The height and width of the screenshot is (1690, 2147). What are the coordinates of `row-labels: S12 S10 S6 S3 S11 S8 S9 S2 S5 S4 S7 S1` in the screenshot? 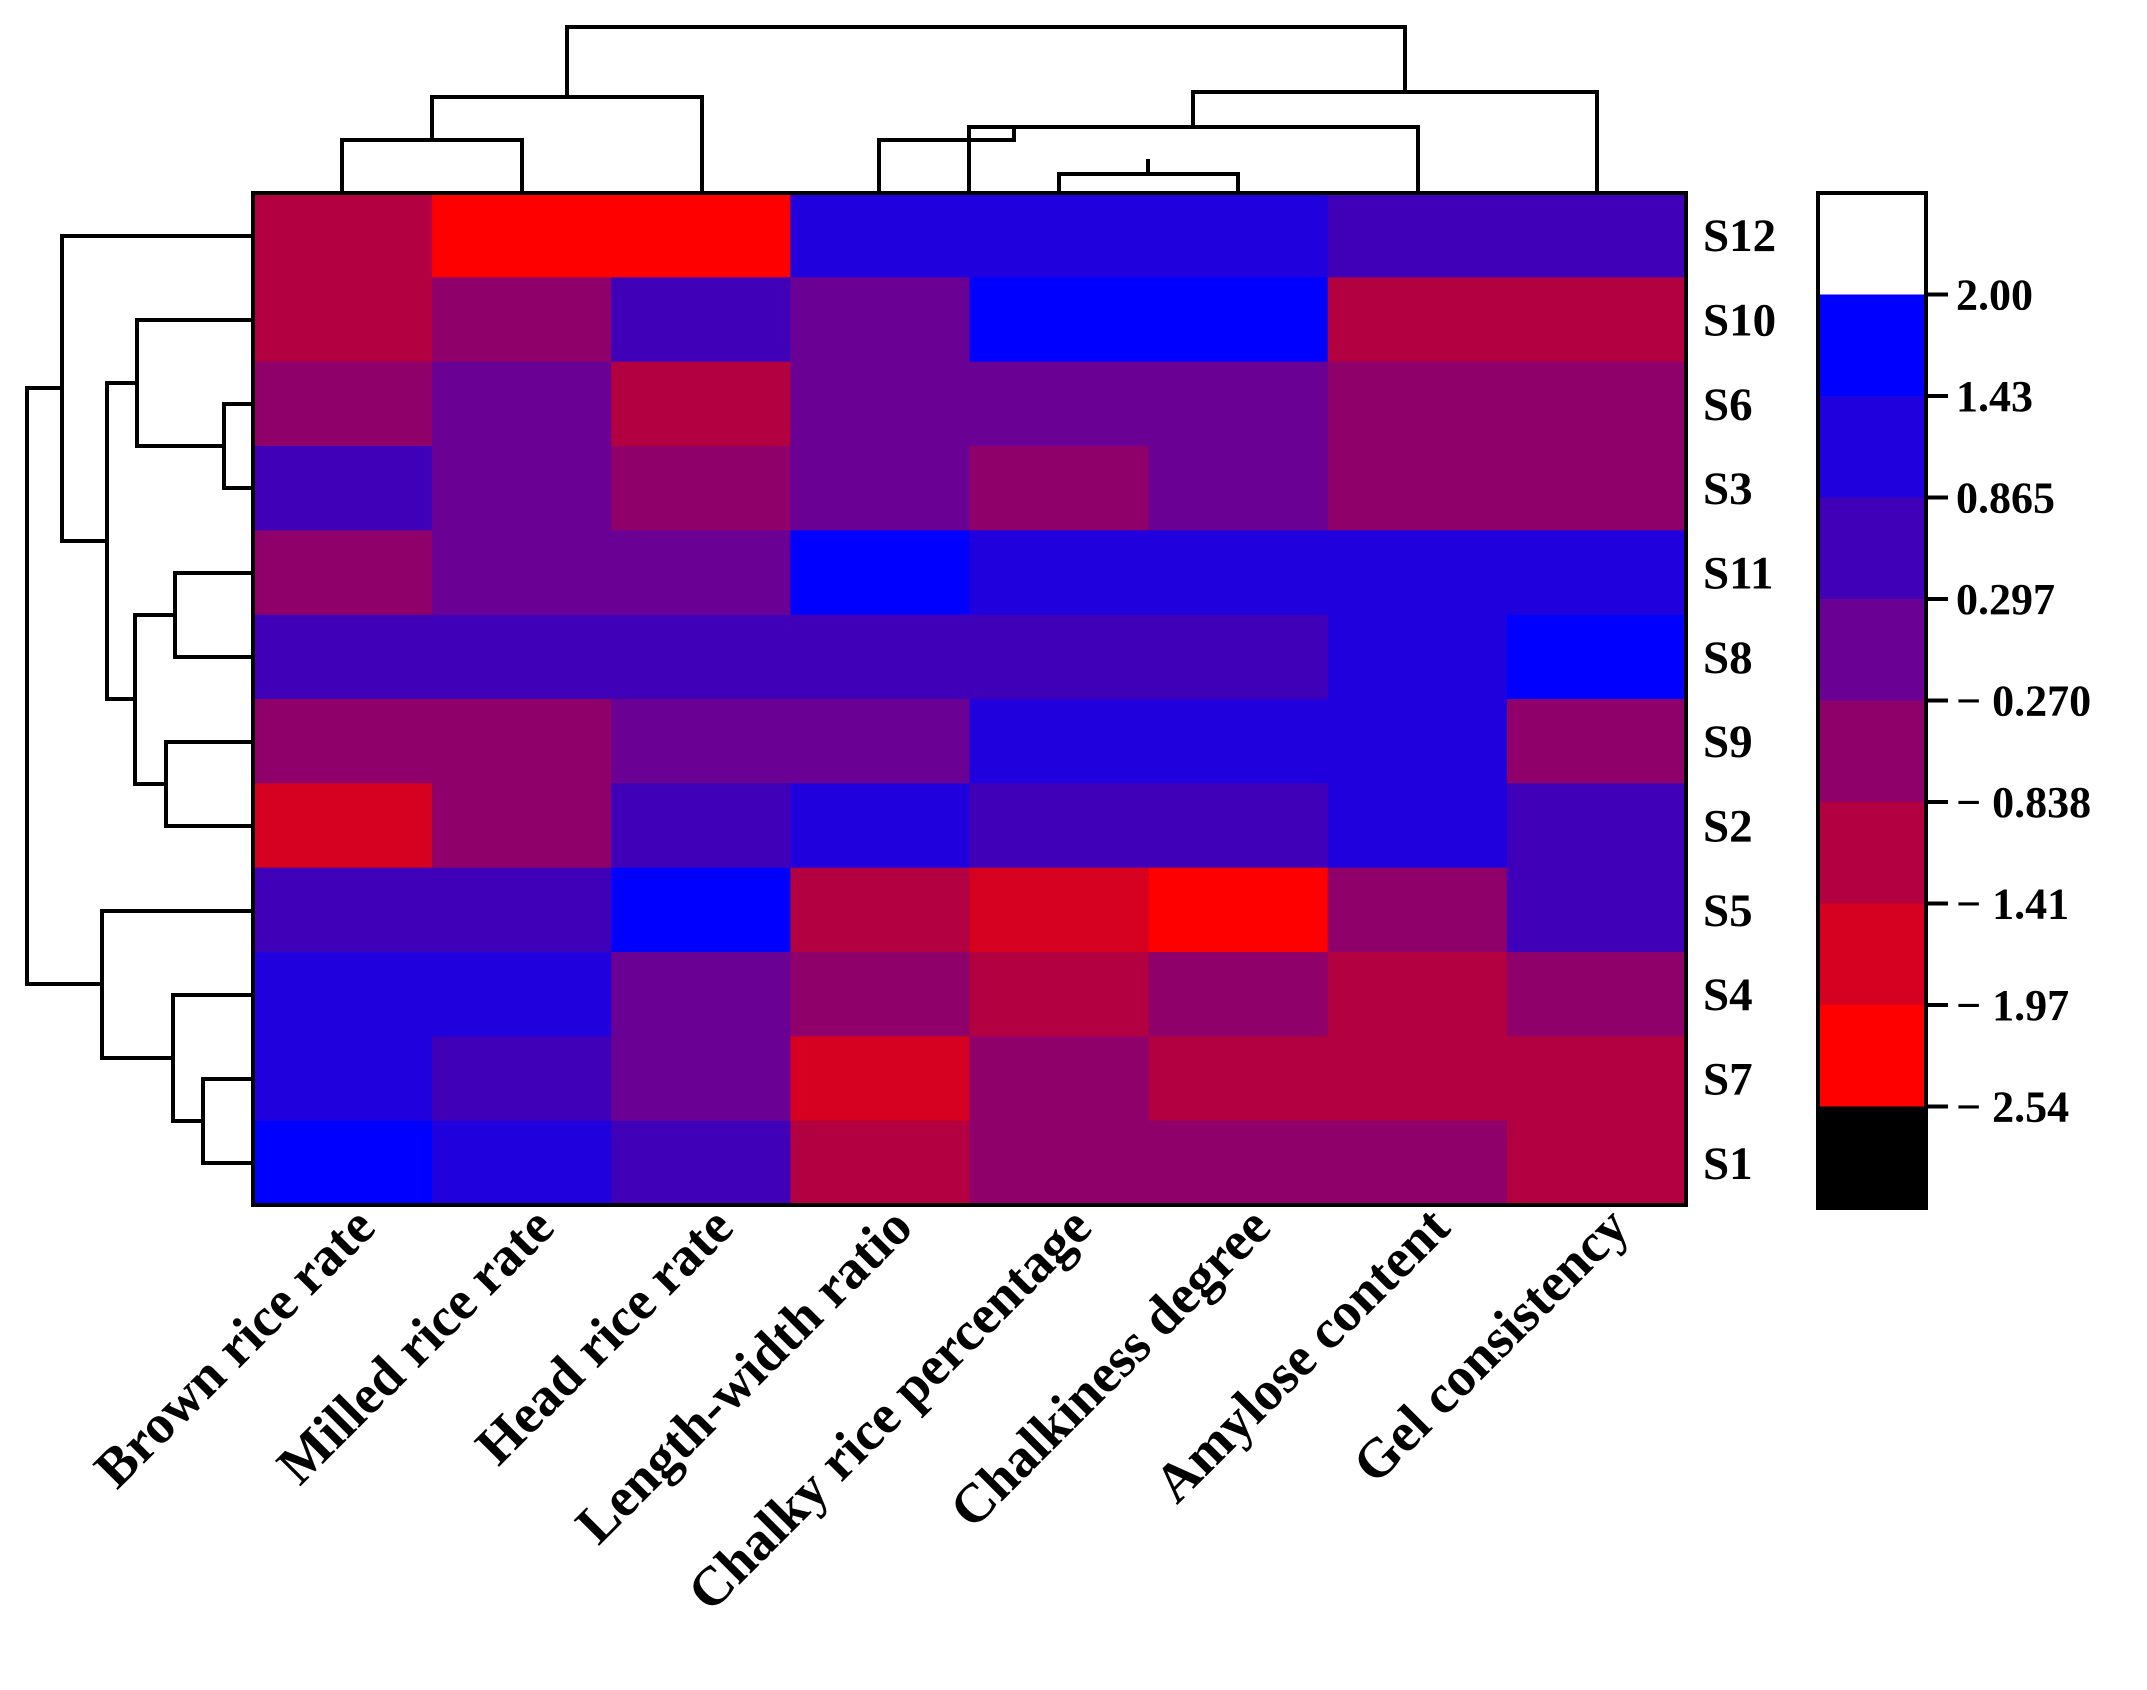 It's located at (1739, 700).